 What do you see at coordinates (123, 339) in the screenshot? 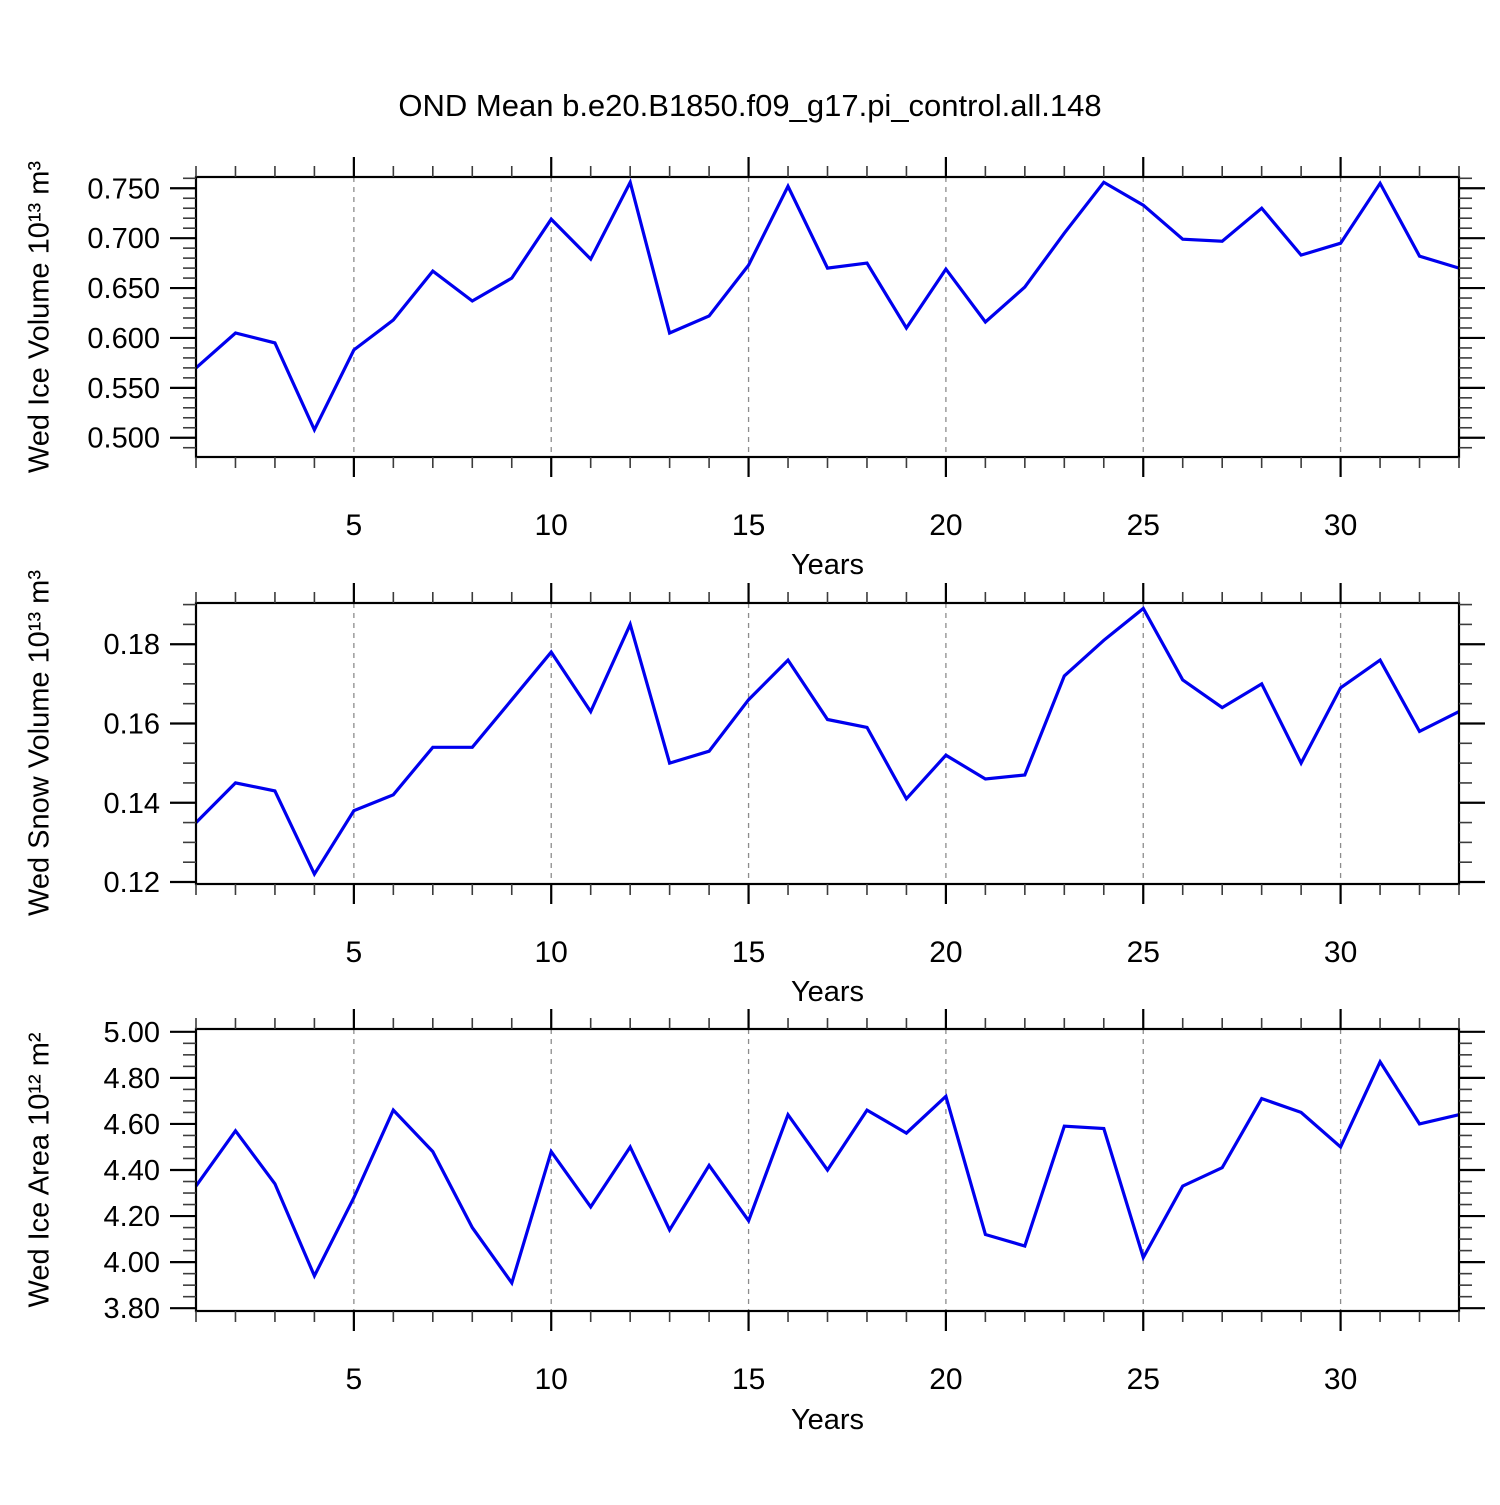
I see `y-tick-label: 0.600` at bounding box center [123, 339].